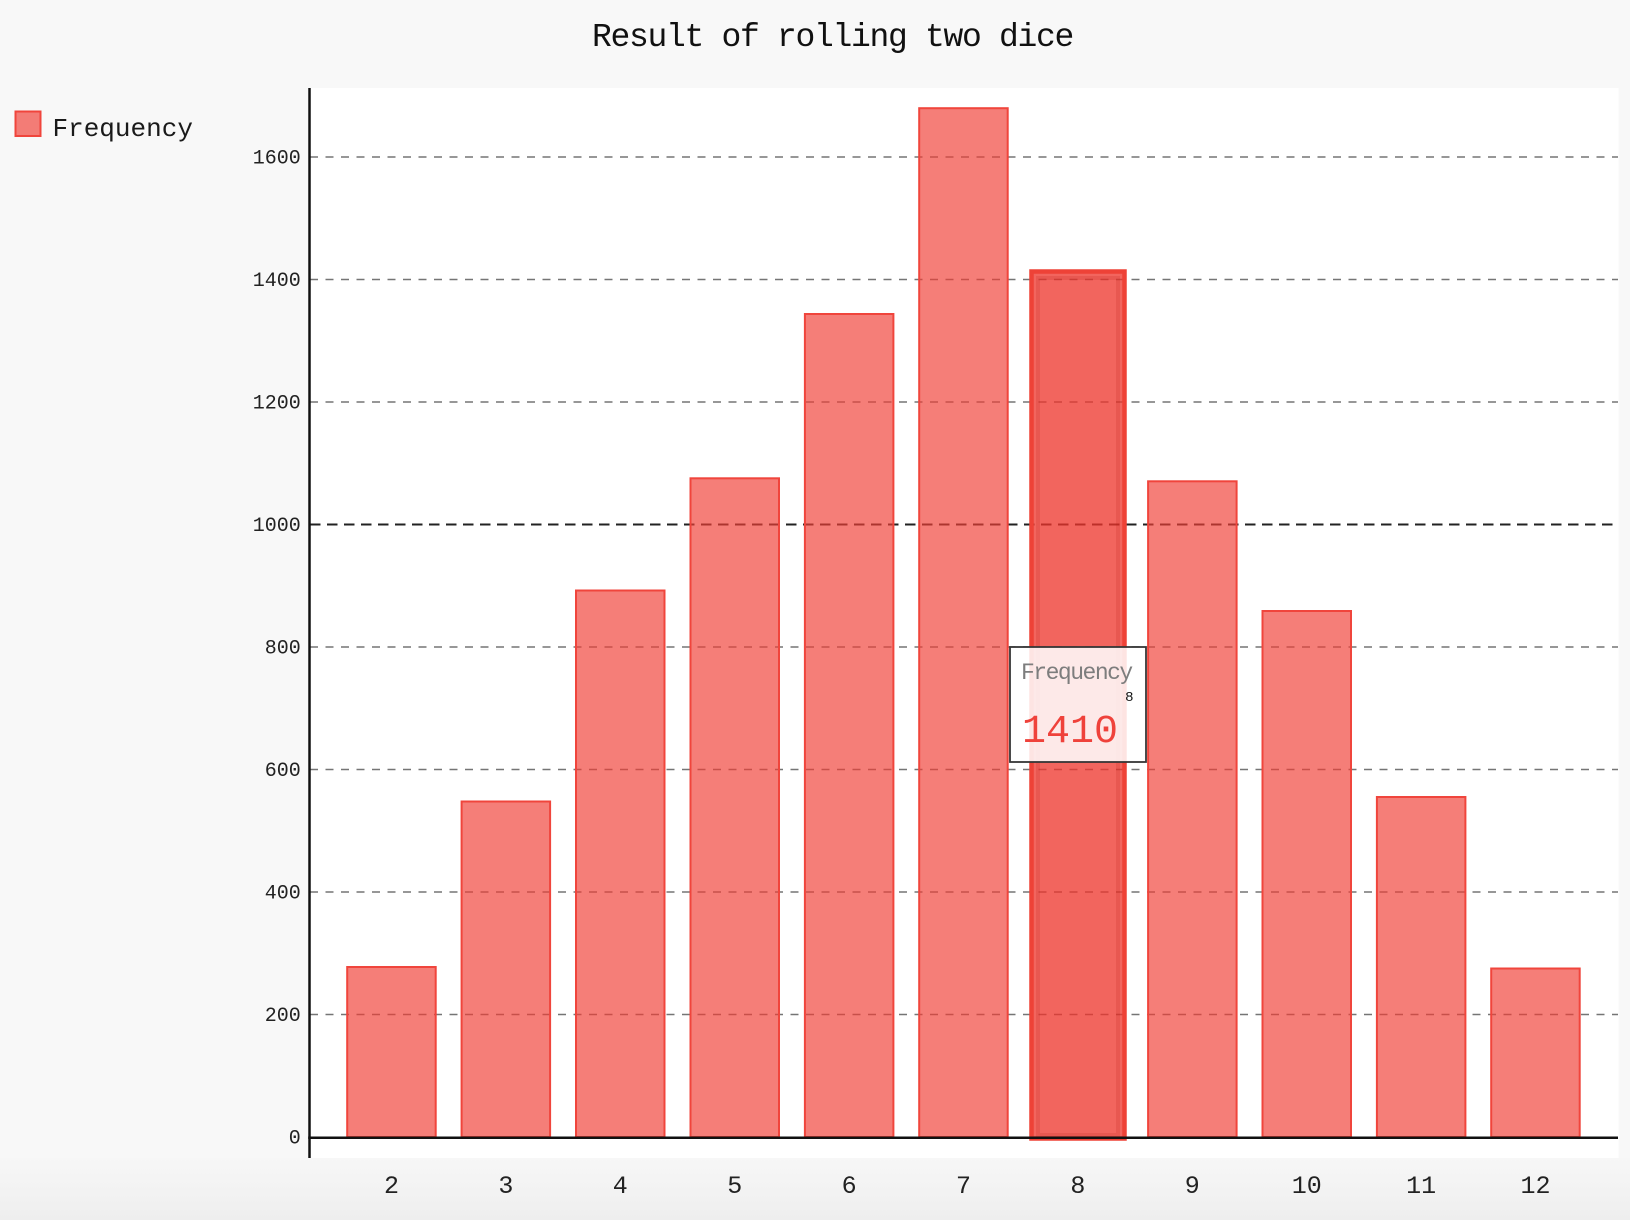  I want to click on svg-text: 12, so click(1535, 1186).